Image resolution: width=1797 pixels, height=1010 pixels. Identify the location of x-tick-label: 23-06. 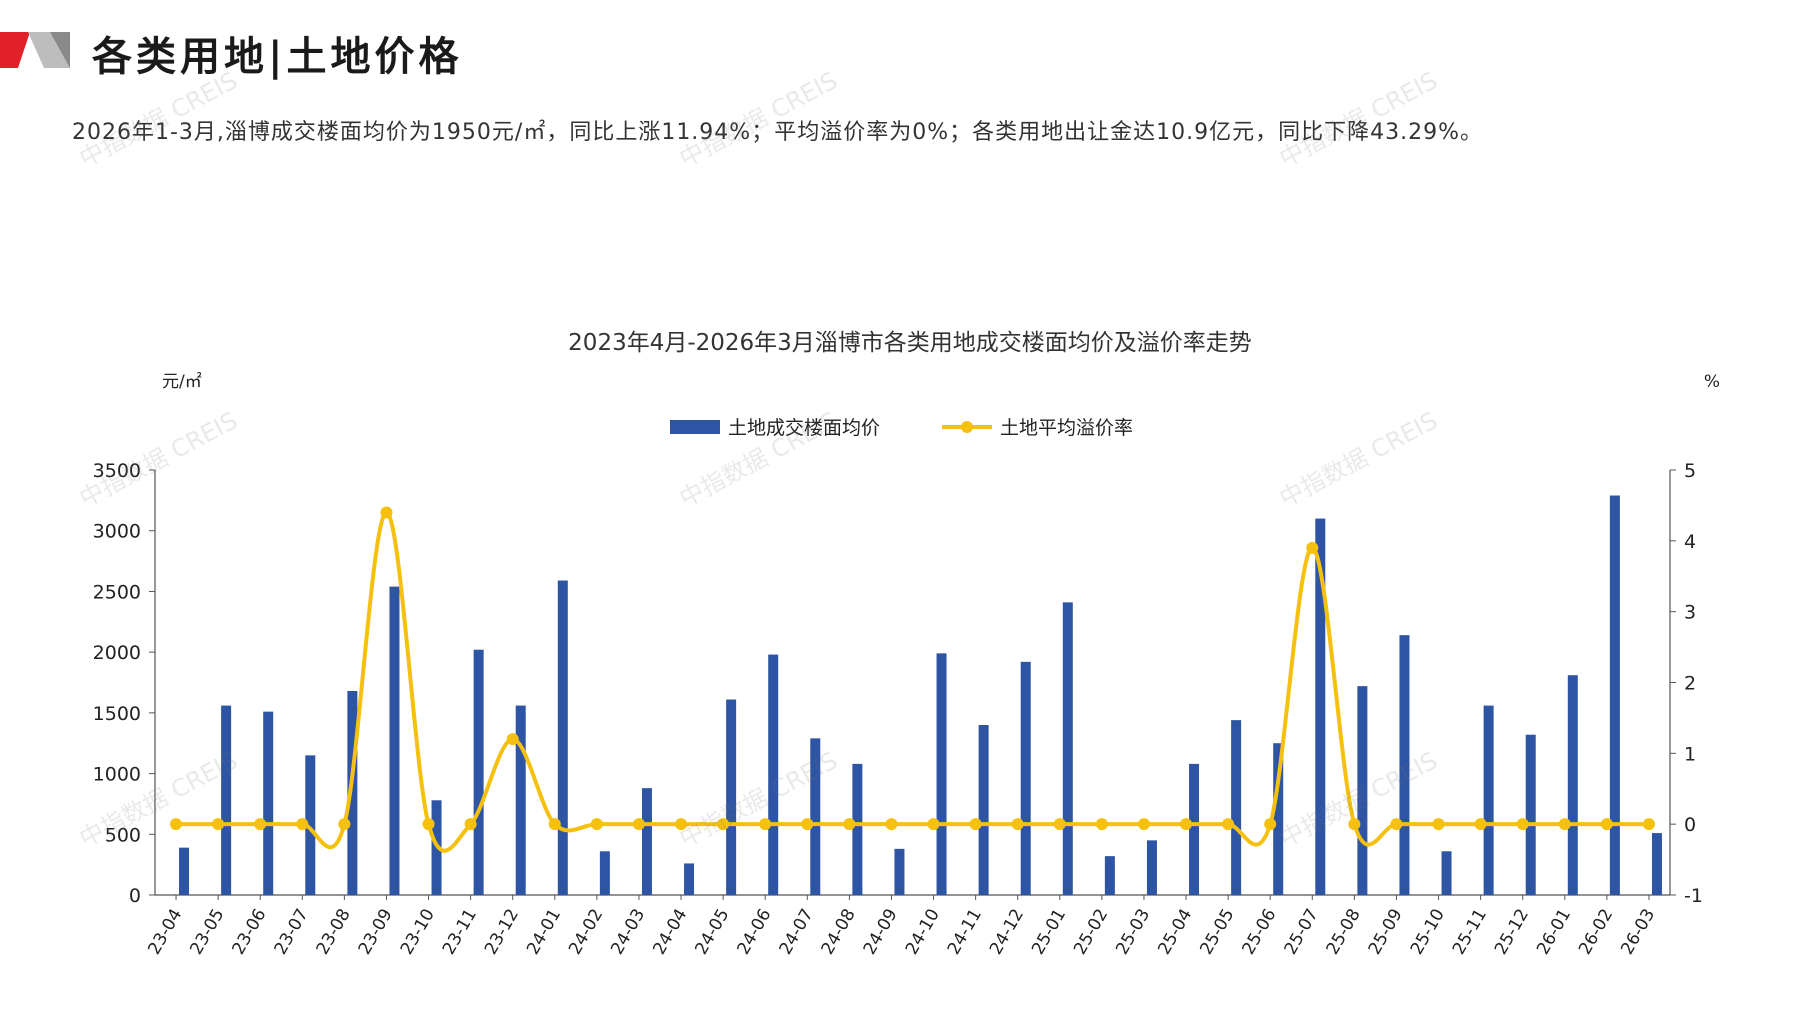
(250, 932).